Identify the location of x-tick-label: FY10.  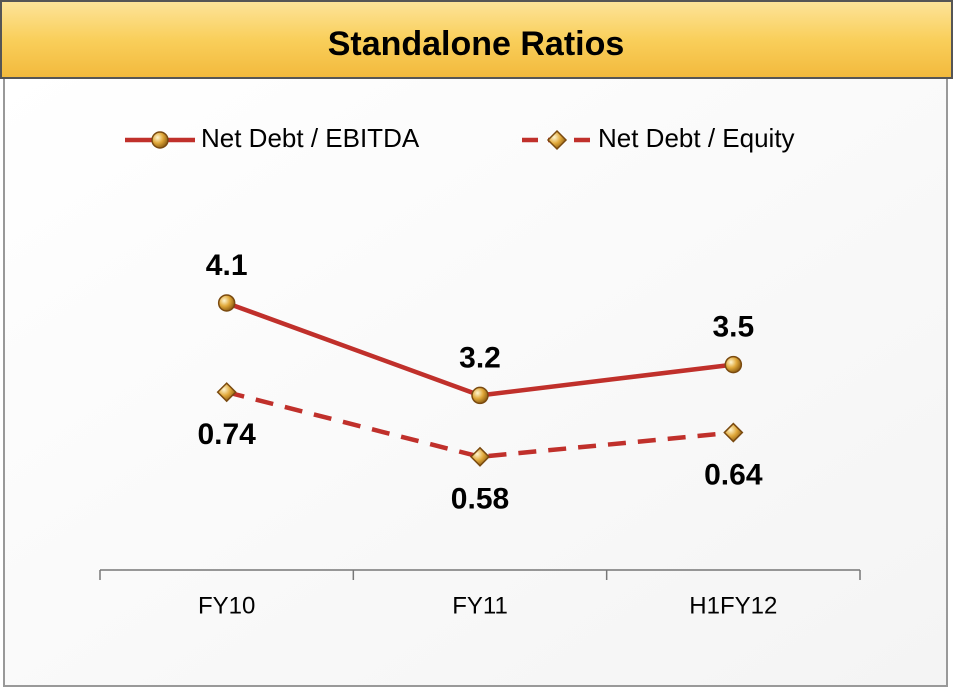
(226, 605).